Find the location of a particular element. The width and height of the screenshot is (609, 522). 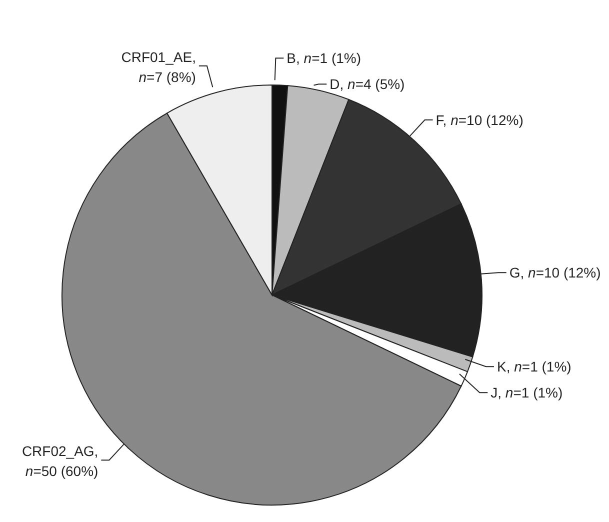

slice-label: K is located at coordinates (501, 366).